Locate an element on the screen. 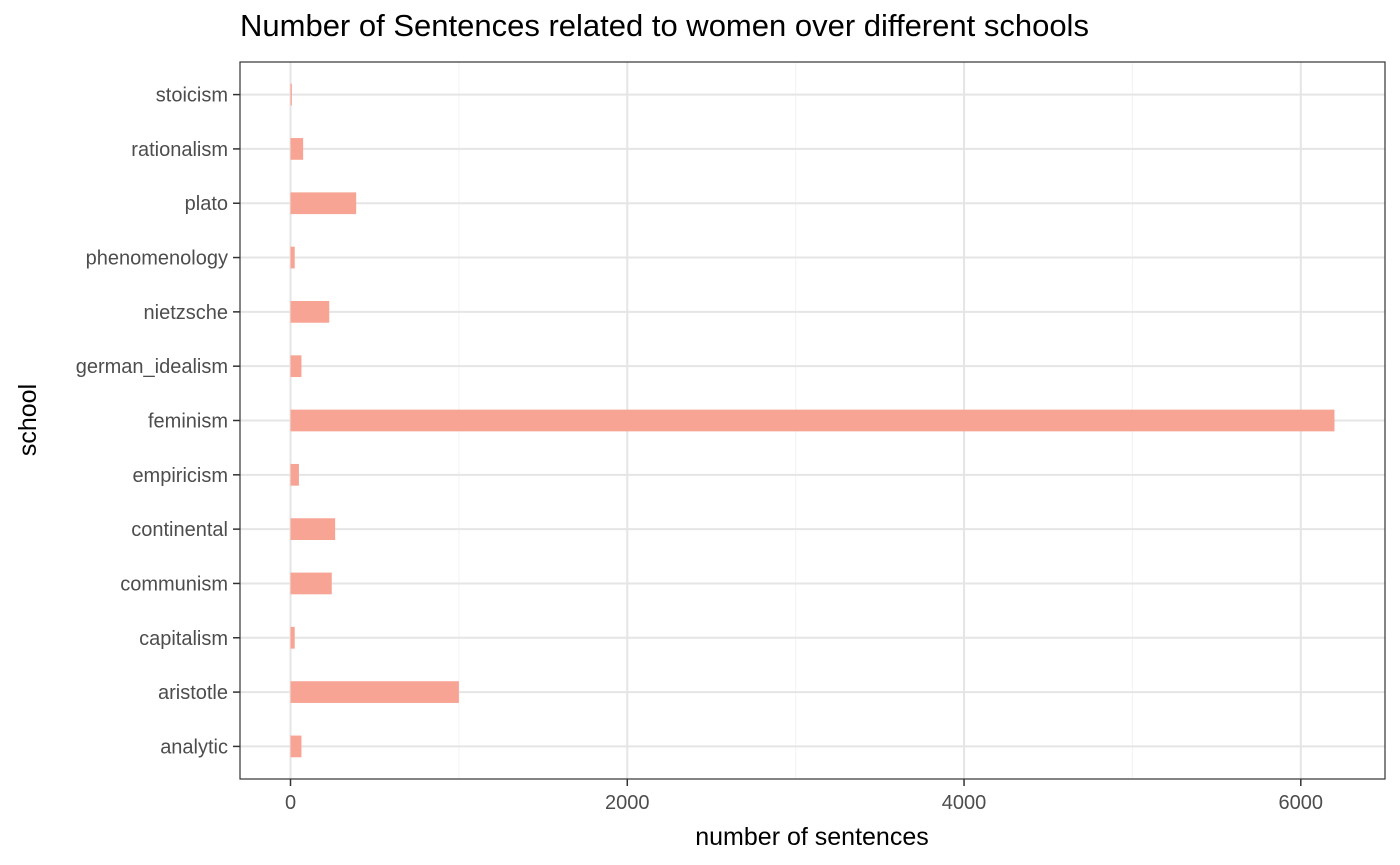  bar-stoicism is located at coordinates (291, 94).